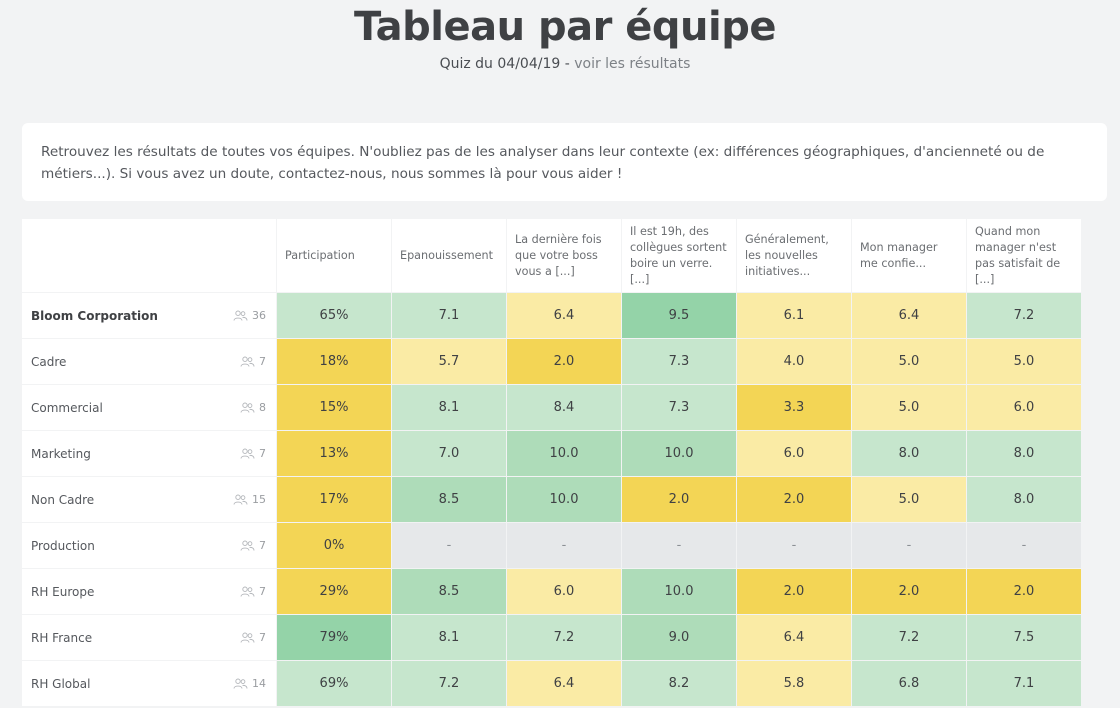  I want to click on column-header: Participation, so click(334, 255).